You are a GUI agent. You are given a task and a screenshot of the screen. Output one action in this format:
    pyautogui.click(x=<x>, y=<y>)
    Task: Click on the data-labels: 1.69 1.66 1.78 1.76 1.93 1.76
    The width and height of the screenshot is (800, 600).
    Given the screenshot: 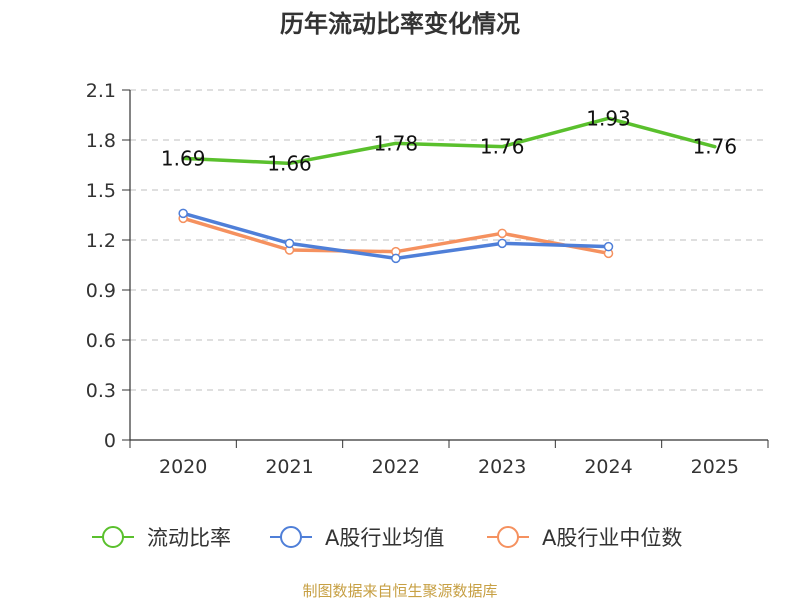 What is the action you would take?
    pyautogui.click(x=449, y=140)
    